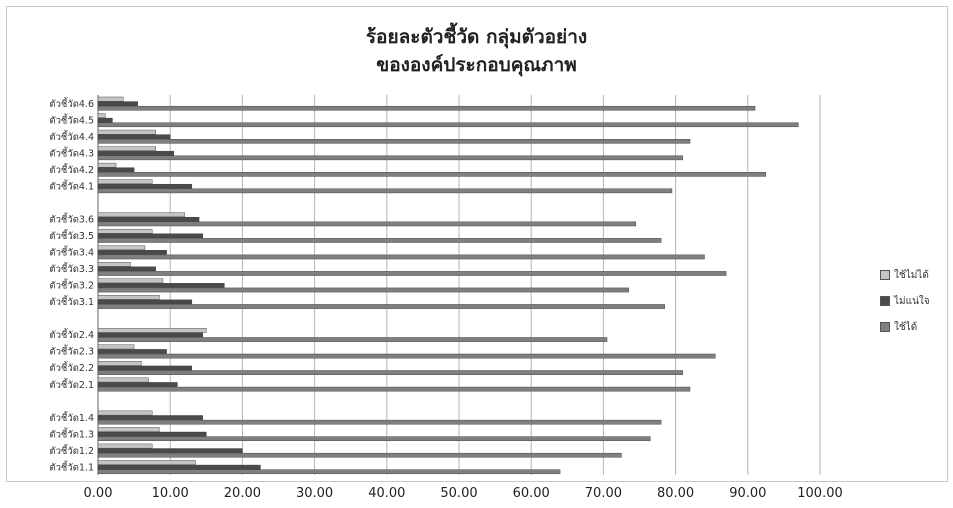 Image resolution: width=953 pixels, height=508 pixels. What do you see at coordinates (603, 493) in the screenshot?
I see `x-tick-label: 70.00` at bounding box center [603, 493].